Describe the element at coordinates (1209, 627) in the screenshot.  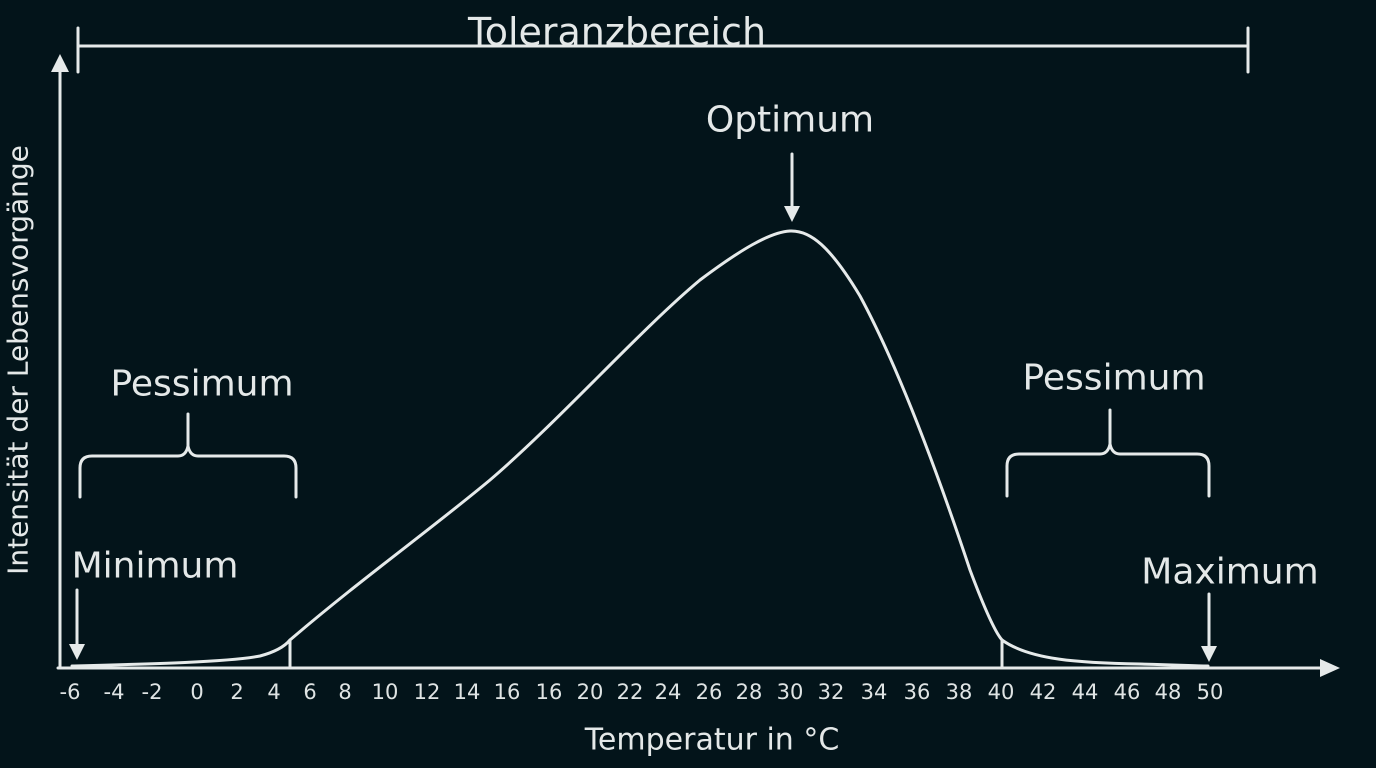
I see `maximum-arrow` at that location.